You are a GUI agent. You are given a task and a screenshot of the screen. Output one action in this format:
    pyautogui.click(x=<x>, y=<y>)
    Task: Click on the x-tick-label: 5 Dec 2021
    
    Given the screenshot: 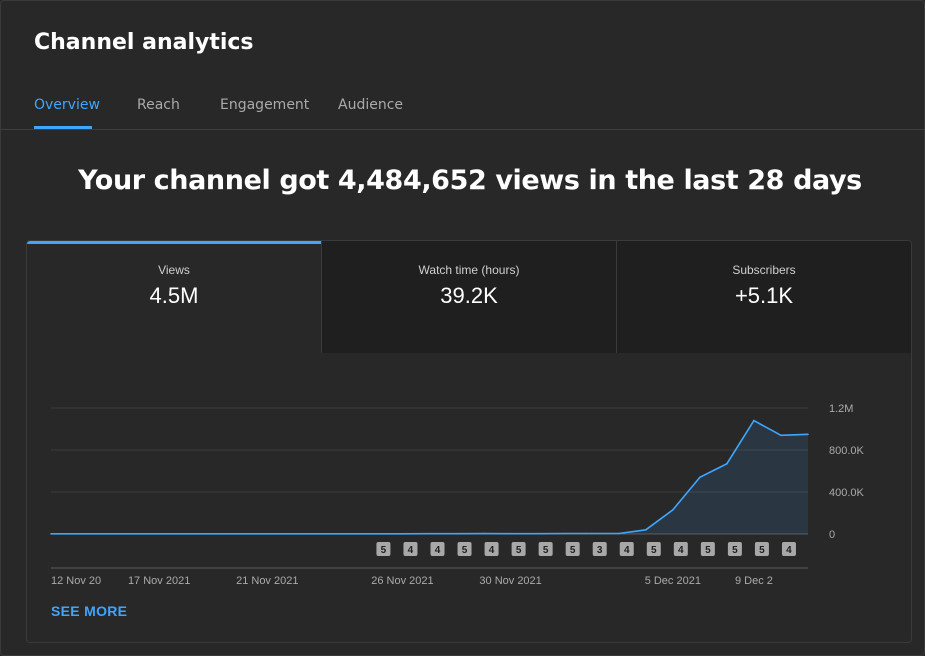 What is the action you would take?
    pyautogui.click(x=673, y=581)
    